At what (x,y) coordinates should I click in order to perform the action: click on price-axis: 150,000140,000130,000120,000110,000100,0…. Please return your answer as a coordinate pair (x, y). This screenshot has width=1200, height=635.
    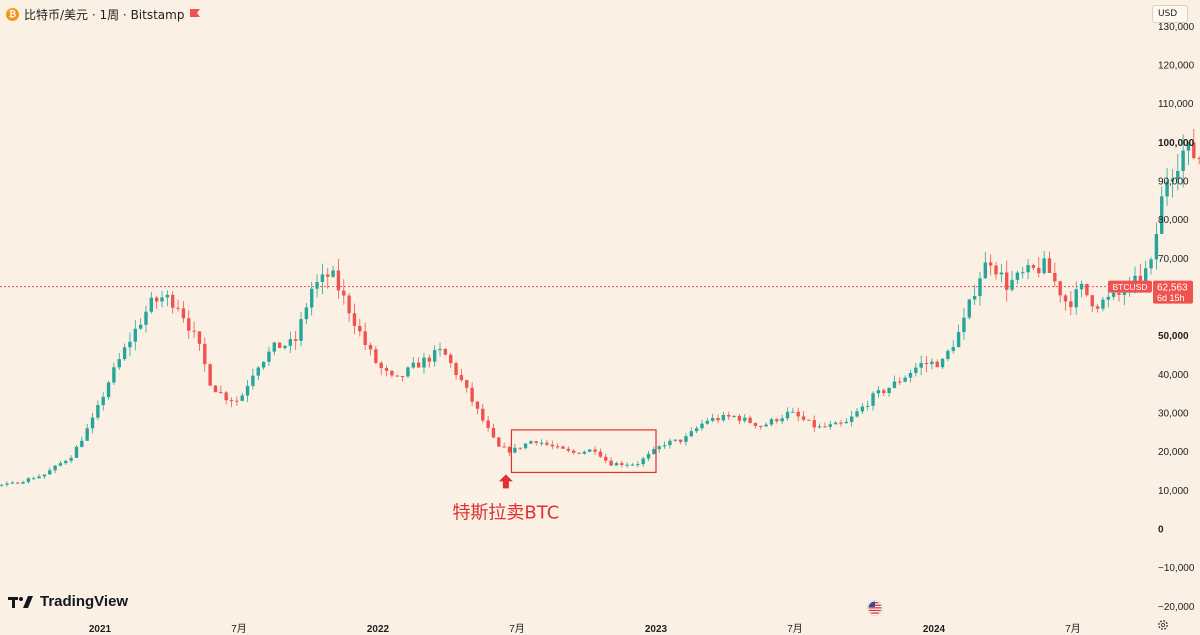
    Looking at the image, I should click on (1176, 317).